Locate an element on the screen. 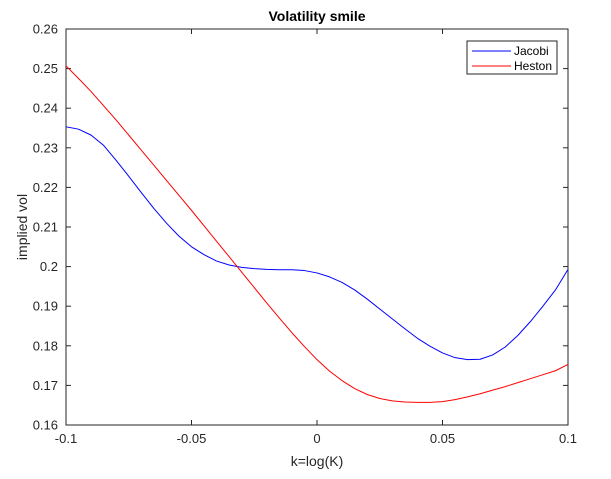 The width and height of the screenshot is (611, 479). legend-label-jacobi: Jacobi is located at coordinates (531, 51).